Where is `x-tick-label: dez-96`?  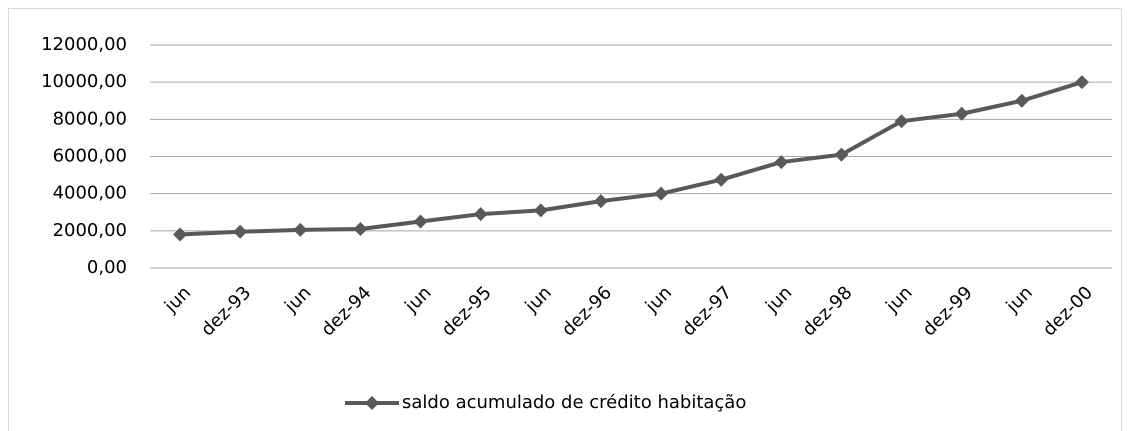 x-tick-label: dez-96 is located at coordinates (587, 311).